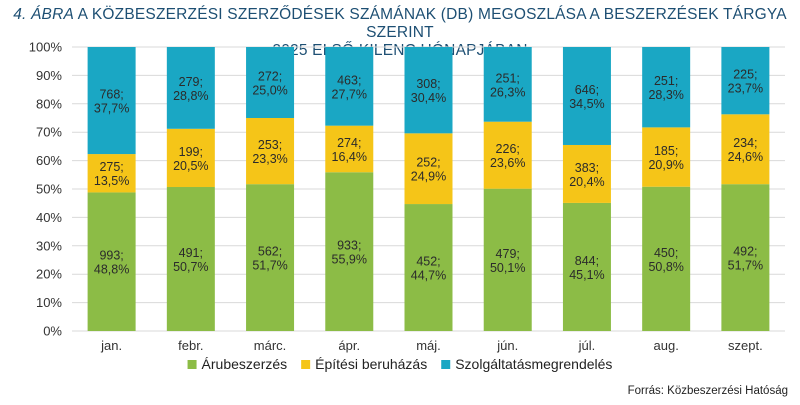 This screenshot has height=405, width=800. Describe the element at coordinates (587, 90) in the screenshot. I see `data-label-line: 646;` at that location.